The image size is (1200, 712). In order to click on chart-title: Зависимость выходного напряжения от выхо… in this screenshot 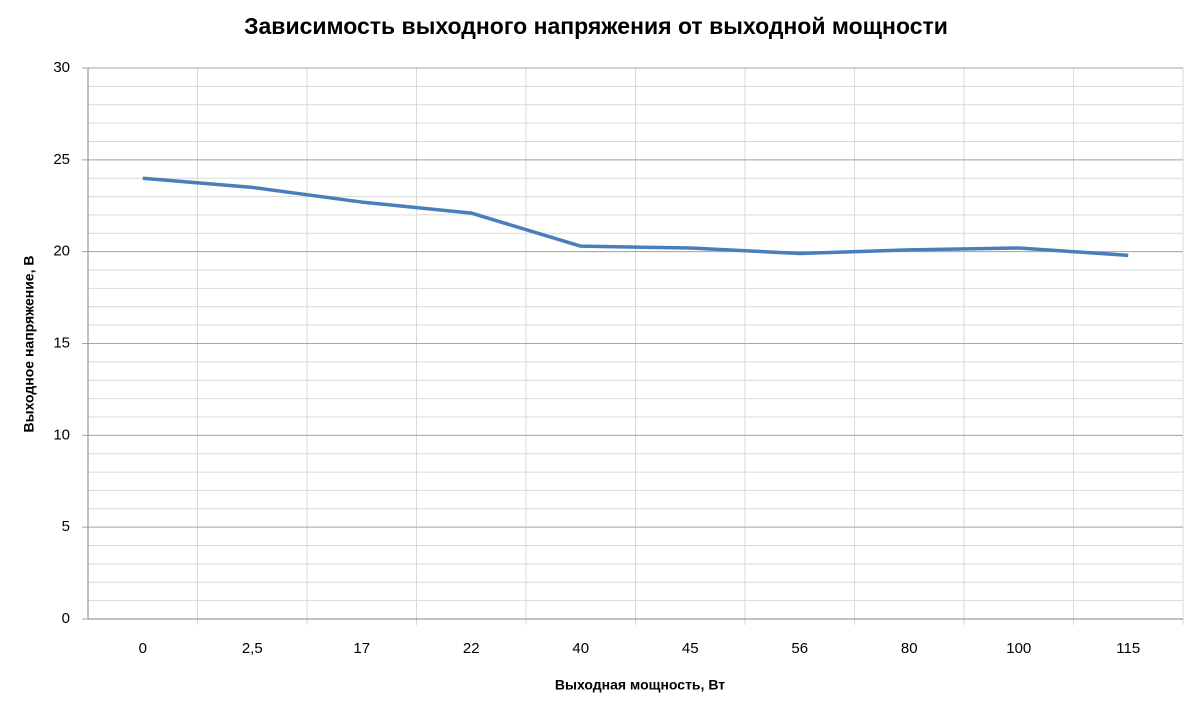, I will do `click(596, 26)`.